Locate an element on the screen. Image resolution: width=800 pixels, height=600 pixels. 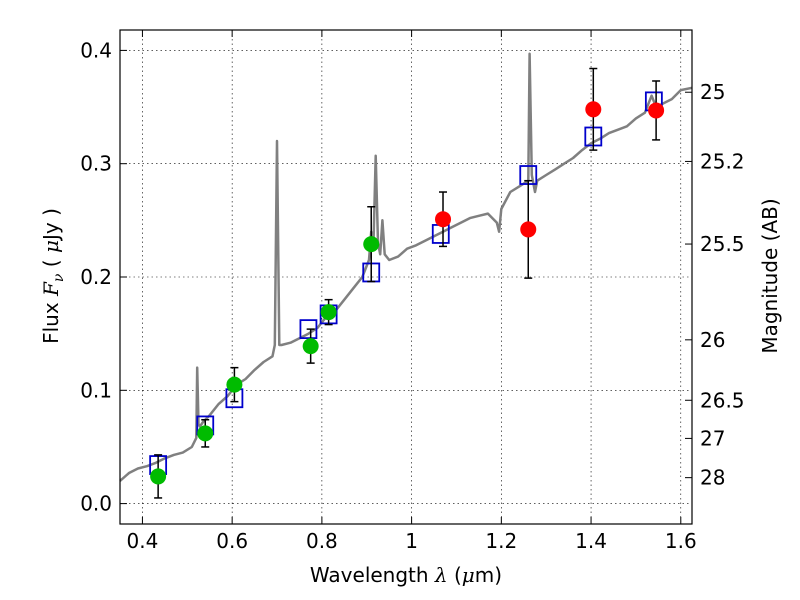
mag-tick-label: 26 is located at coordinates (712, 340).